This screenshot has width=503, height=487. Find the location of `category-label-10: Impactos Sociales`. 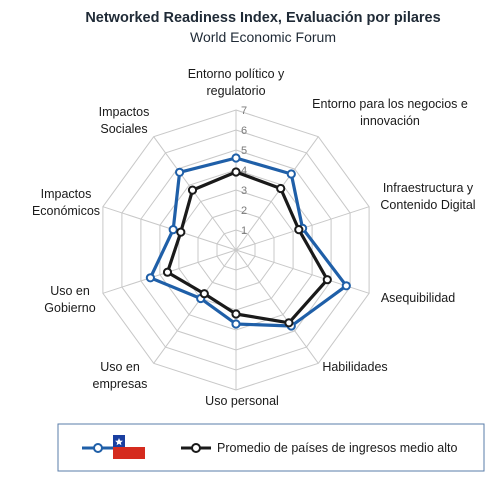

category-label-10: Impactos Sociales is located at coordinates (124, 120).